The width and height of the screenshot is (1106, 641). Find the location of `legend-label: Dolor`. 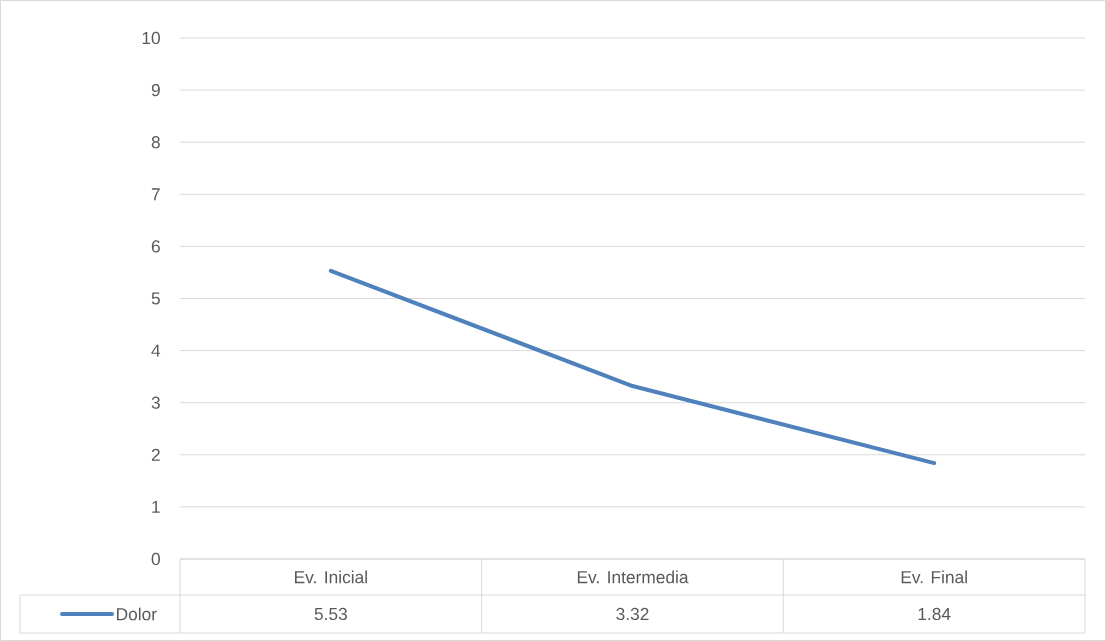

legend-label: Dolor is located at coordinates (137, 614).